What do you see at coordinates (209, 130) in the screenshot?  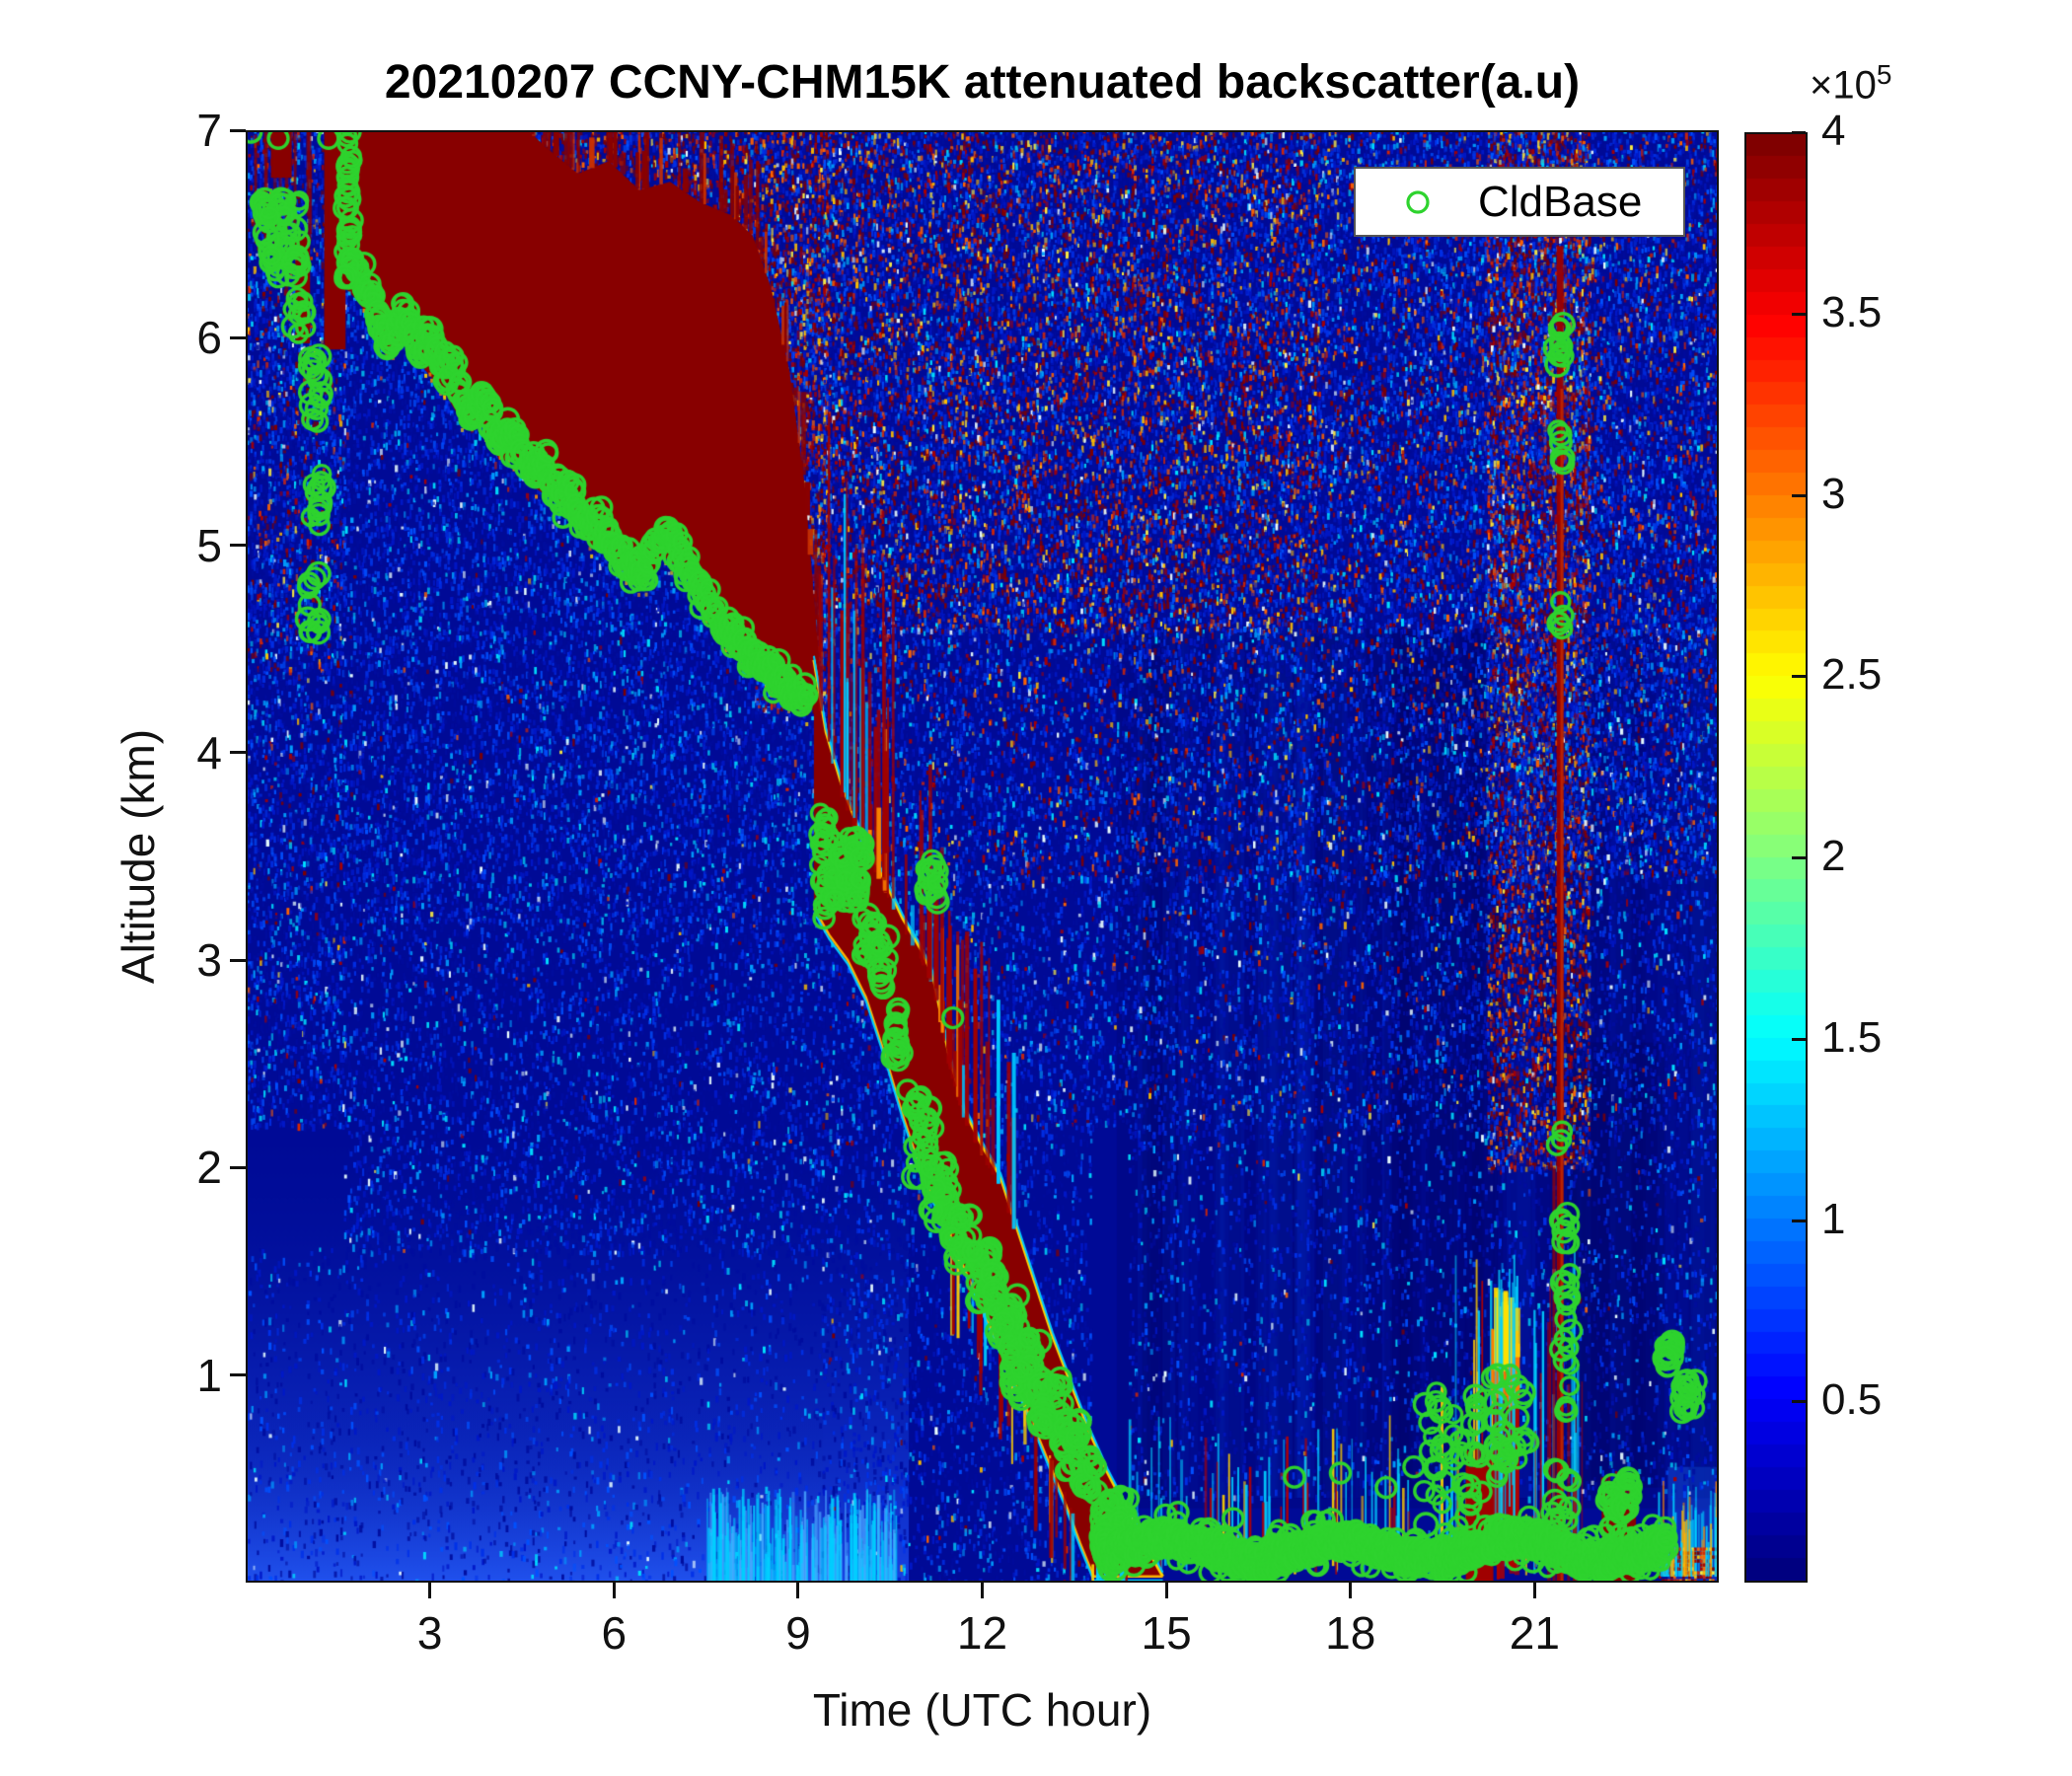 I see `y-tick-label: 7` at bounding box center [209, 130].